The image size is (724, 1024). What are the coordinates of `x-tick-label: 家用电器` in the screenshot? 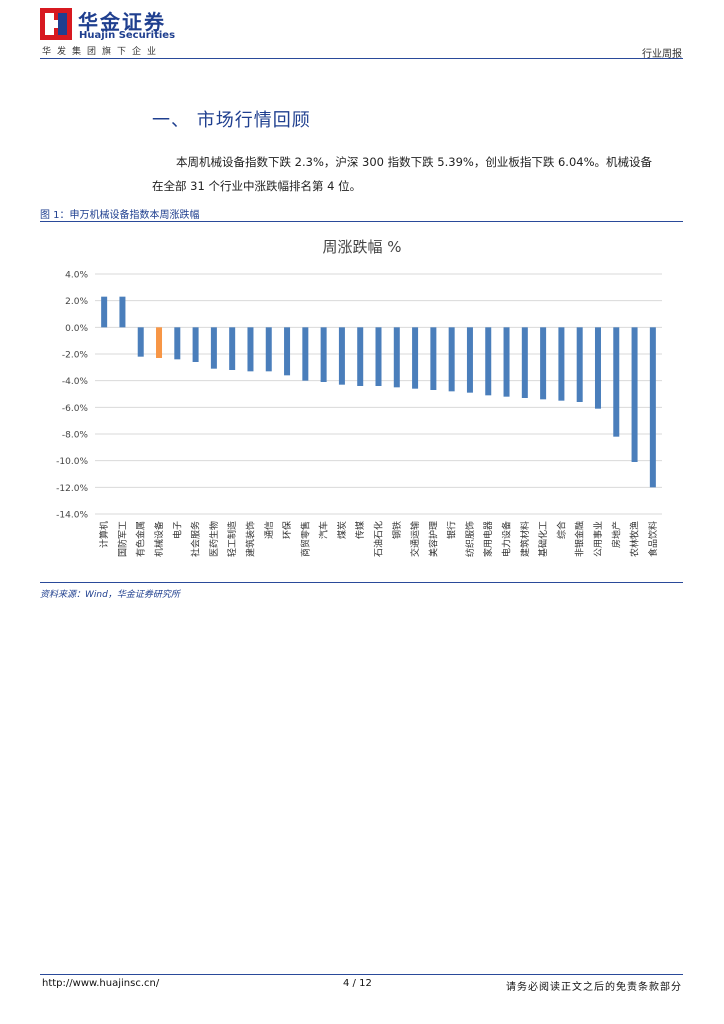 It's located at (488, 539).